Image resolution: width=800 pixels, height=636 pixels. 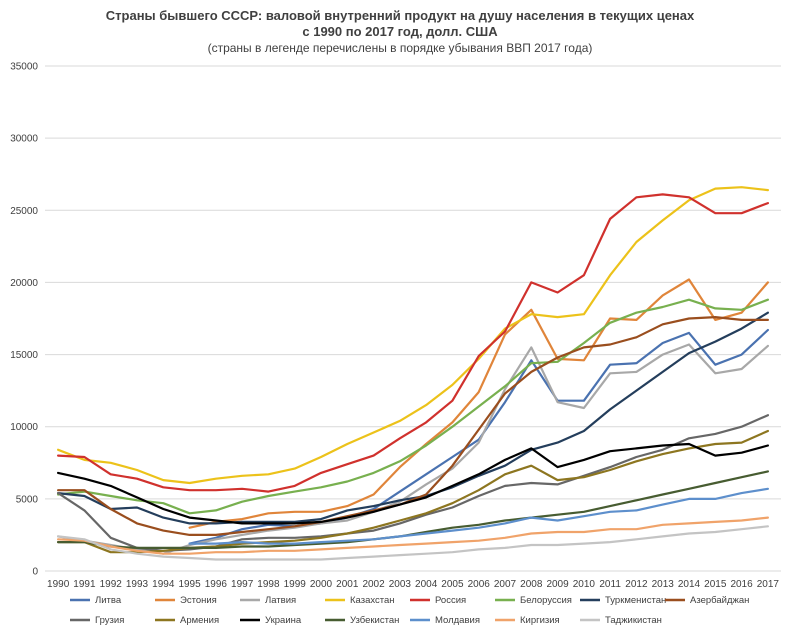 I want to click on x-tick-label: 1995, so click(x=189, y=584).